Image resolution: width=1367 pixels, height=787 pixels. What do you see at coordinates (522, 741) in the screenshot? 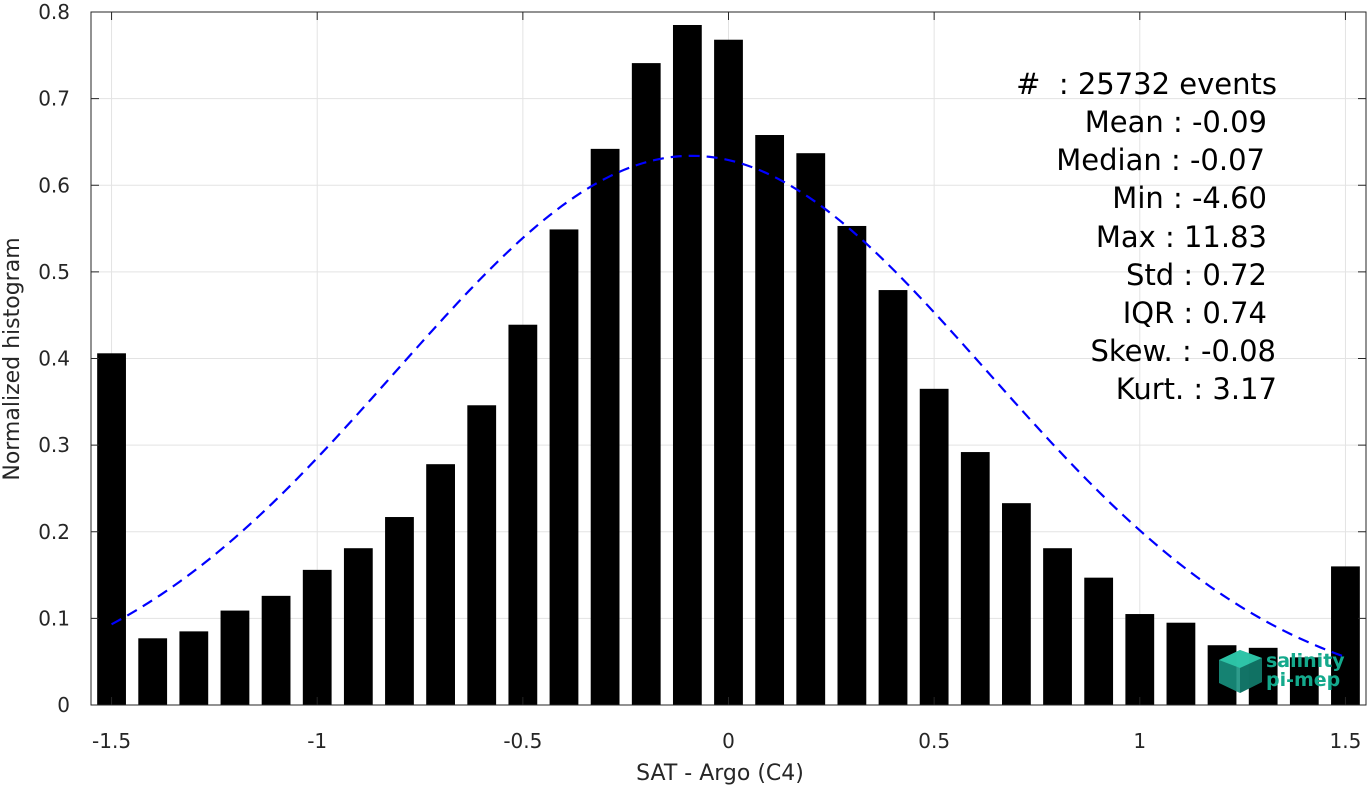
I see `x-tick-label: -0.5` at bounding box center [522, 741].